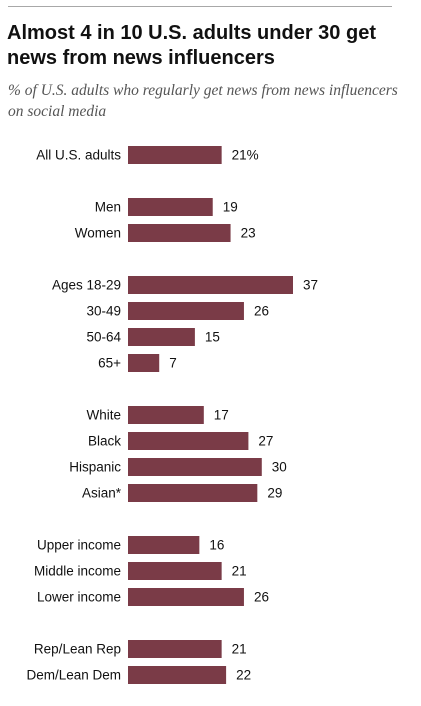 The width and height of the screenshot is (421, 706). What do you see at coordinates (248, 233) in the screenshot?
I see `value-label-women: 23` at bounding box center [248, 233].